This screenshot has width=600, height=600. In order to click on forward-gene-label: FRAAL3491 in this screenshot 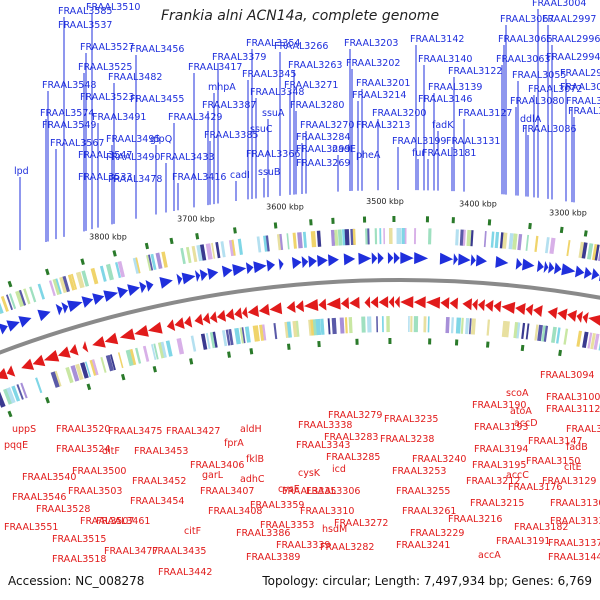, I will do `click(119, 117)`.